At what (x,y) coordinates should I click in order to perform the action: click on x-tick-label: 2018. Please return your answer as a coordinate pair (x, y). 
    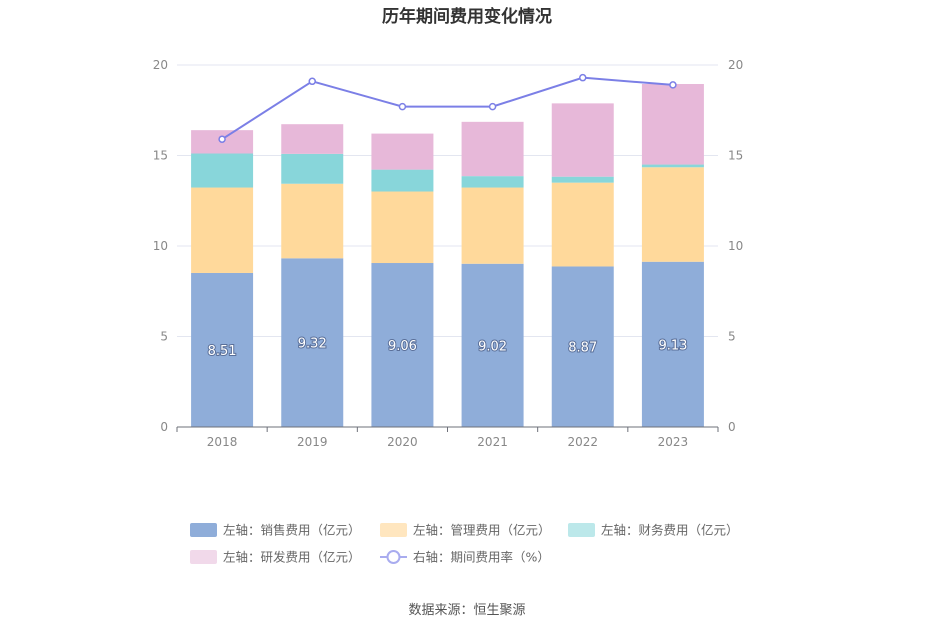
    Looking at the image, I should click on (222, 442).